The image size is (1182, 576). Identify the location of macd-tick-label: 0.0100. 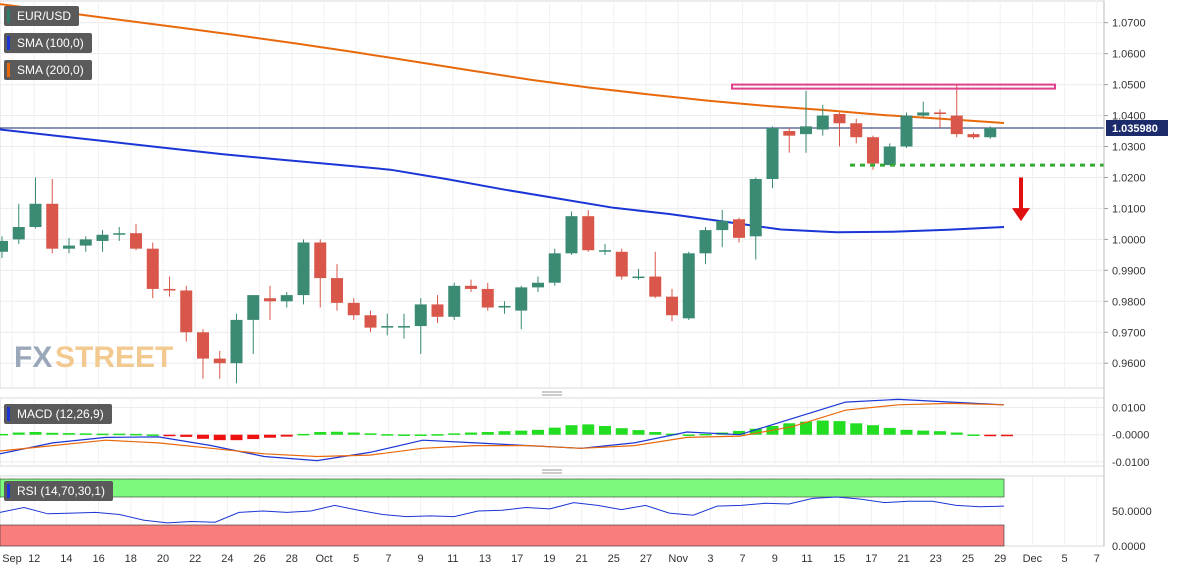
(1129, 409).